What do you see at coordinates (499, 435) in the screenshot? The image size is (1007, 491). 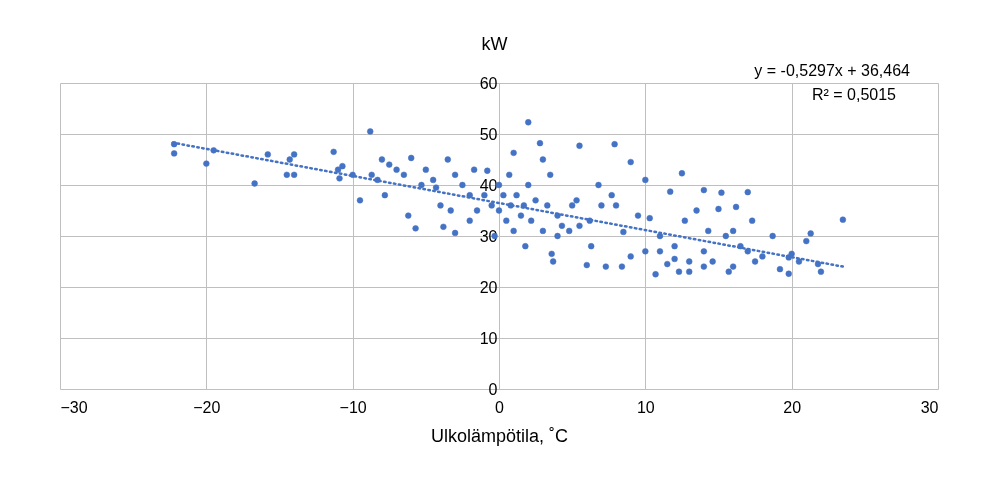 I see `x-axis-title: Ulkolämpötila, ˚C` at bounding box center [499, 435].